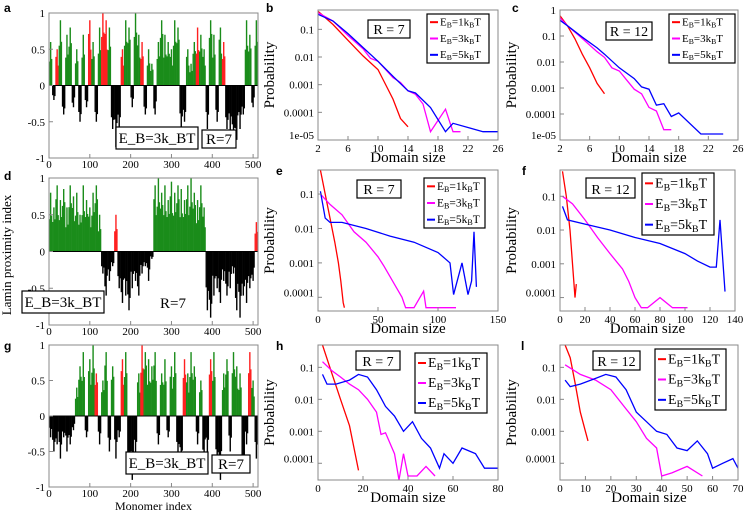  What do you see at coordinates (560, 149) in the screenshot?
I see `x-tick-label: 2` at bounding box center [560, 149].